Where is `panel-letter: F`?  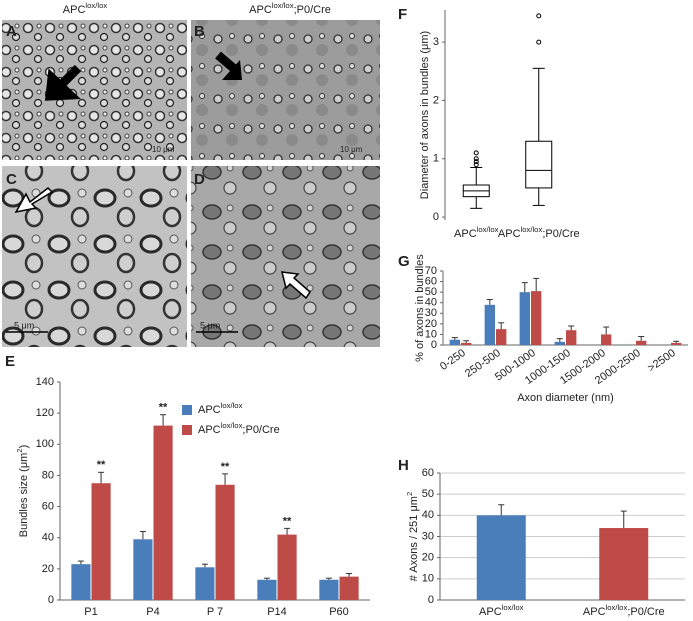
panel-letter: F is located at coordinates (402, 14).